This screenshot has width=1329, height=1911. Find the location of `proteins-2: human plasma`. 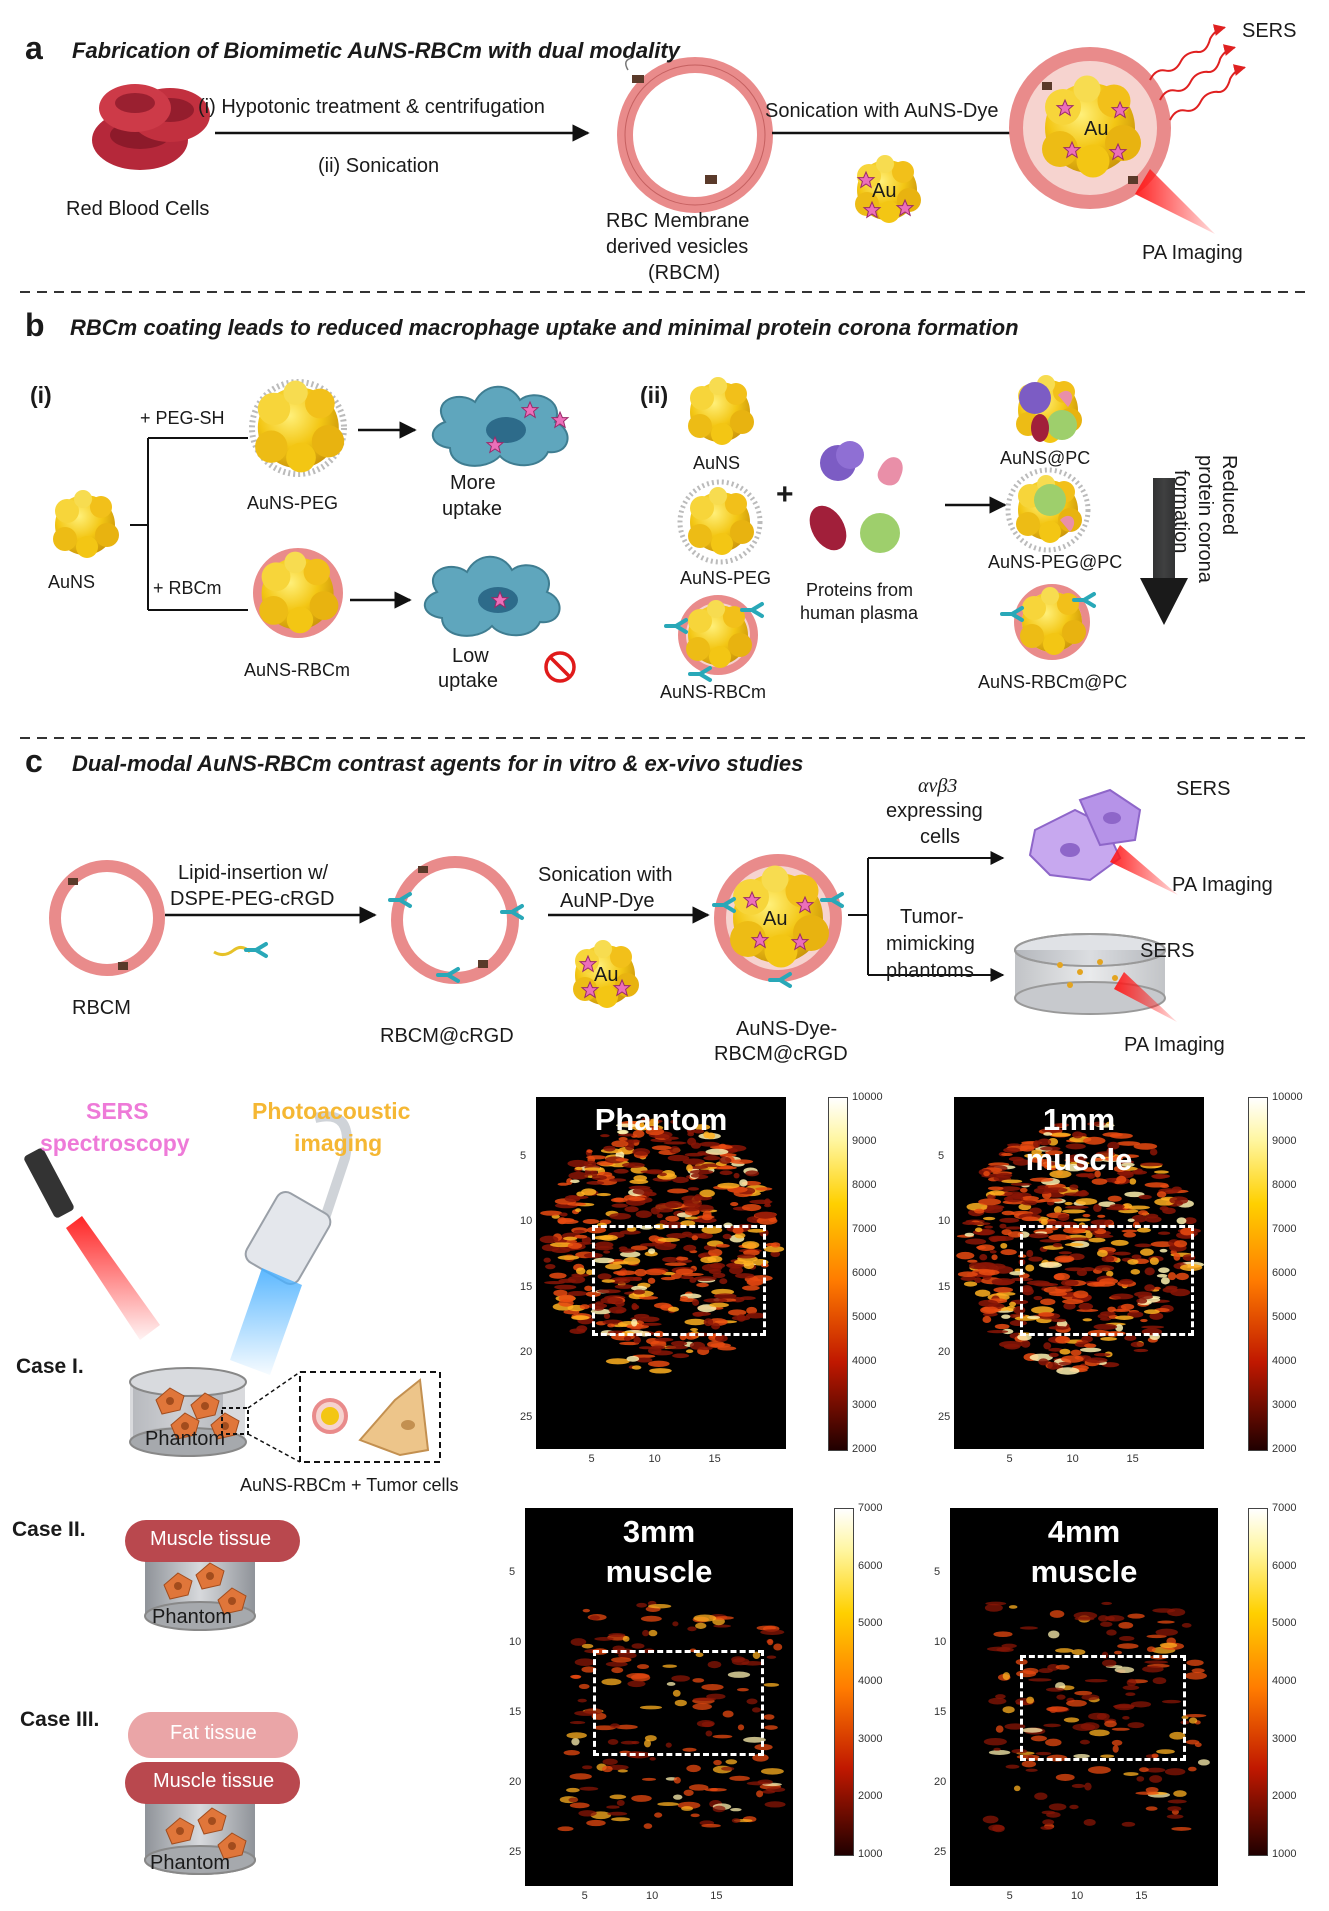

proteins-2: human plasma is located at coordinates (859, 613).